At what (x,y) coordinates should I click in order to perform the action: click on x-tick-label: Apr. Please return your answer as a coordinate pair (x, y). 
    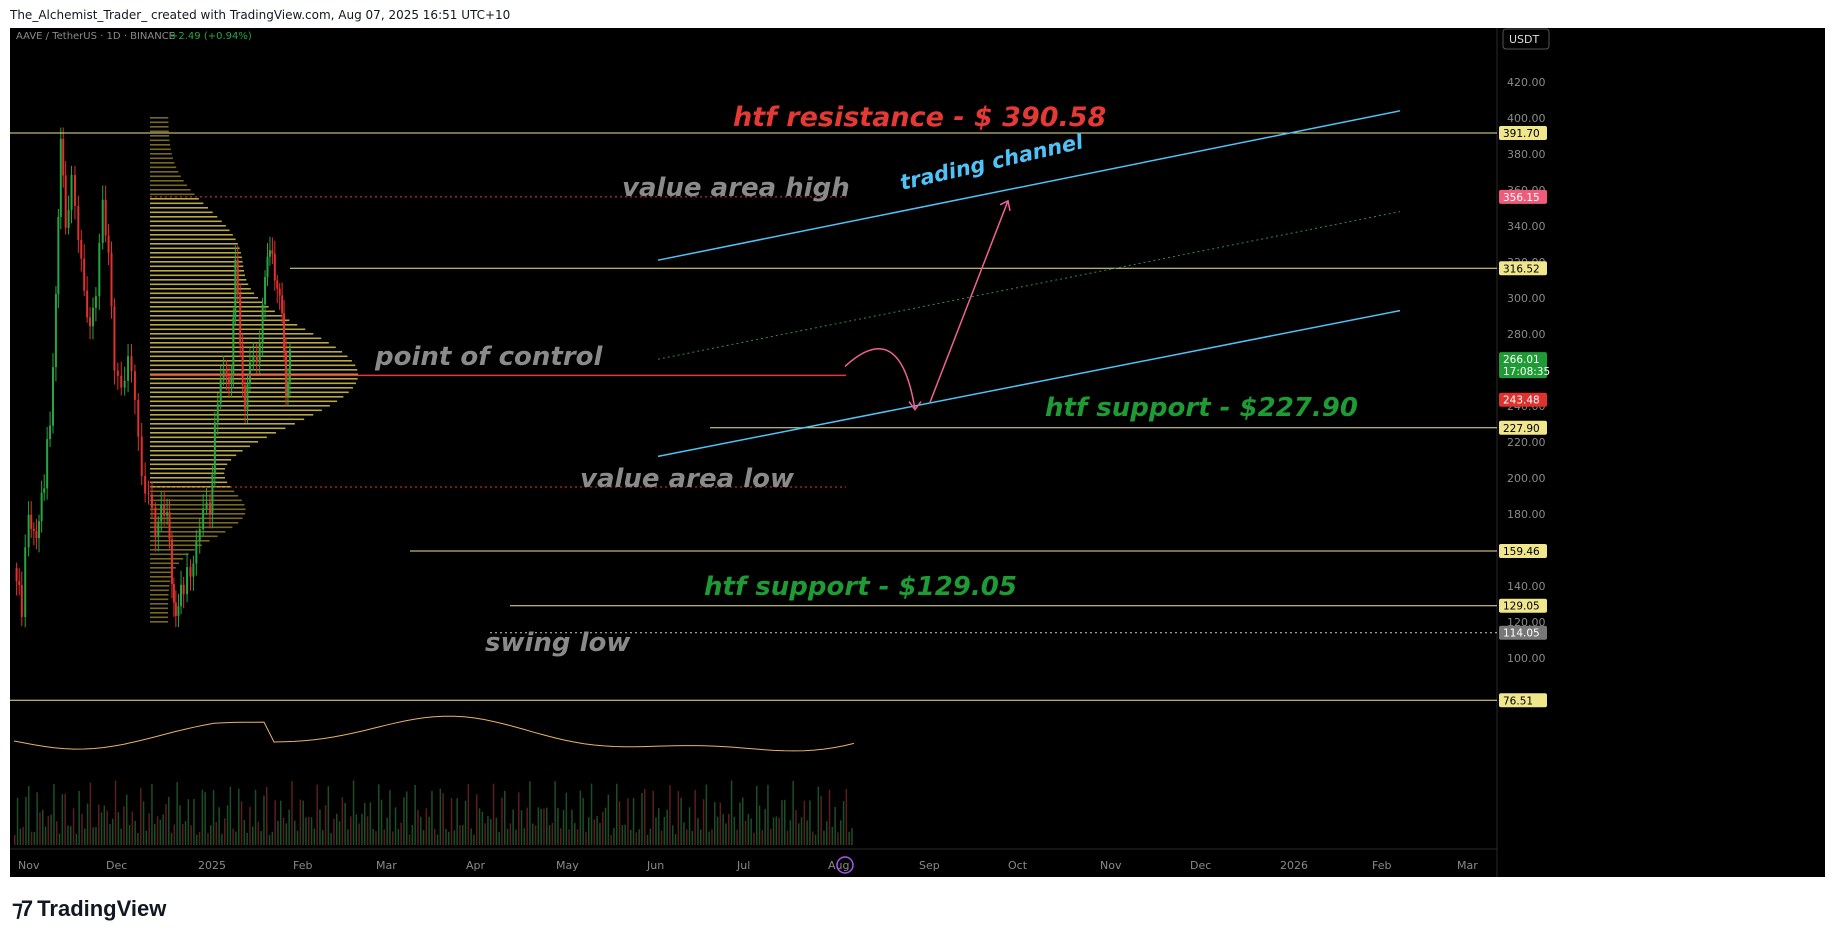
    Looking at the image, I should click on (476, 865).